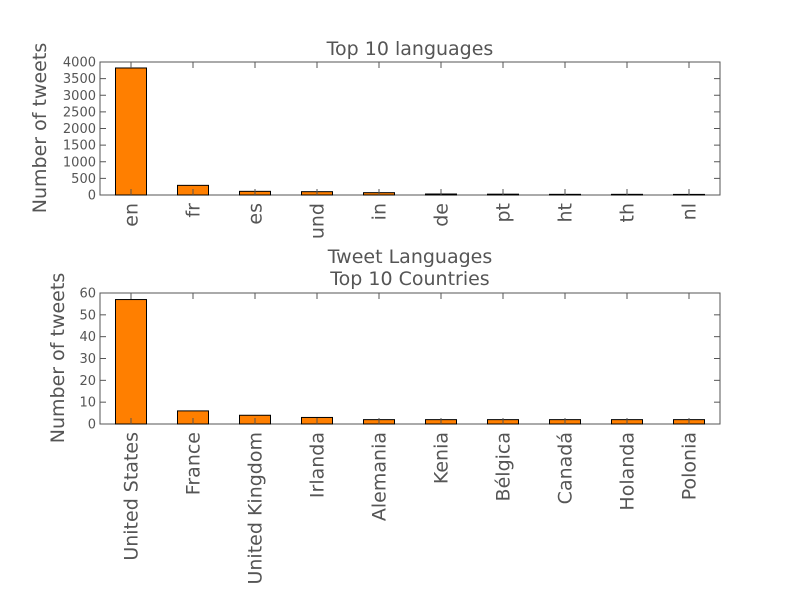 The width and height of the screenshot is (800, 600). What do you see at coordinates (40, 128) in the screenshot?
I see `languages-y-axis-label: Number of tweets` at bounding box center [40, 128].